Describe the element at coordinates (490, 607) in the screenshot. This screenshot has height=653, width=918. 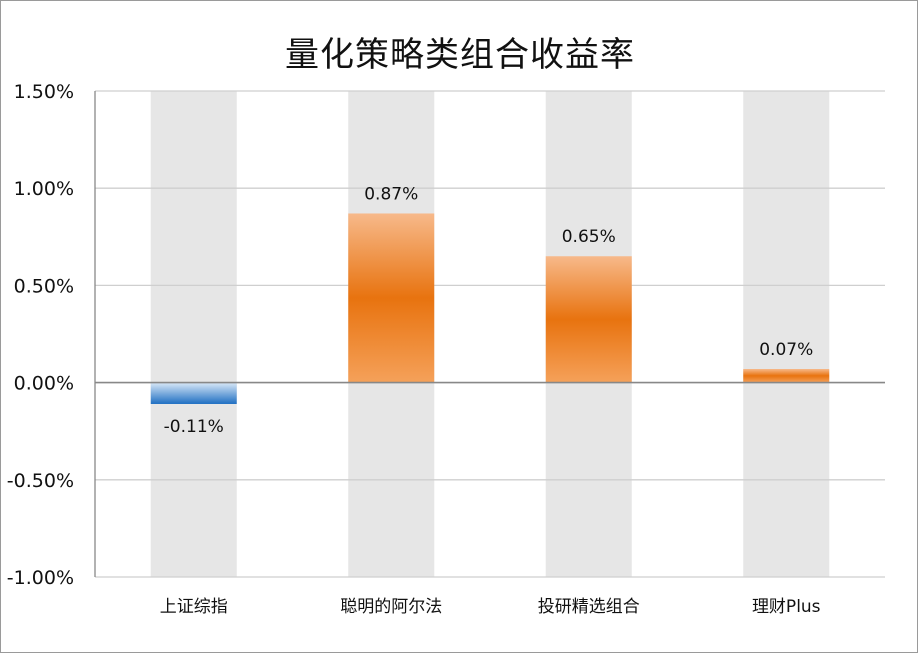
I see `x-axis-ticks: 上证综指 聪明的阿尔法 投研精选组合 理财Plus` at that location.